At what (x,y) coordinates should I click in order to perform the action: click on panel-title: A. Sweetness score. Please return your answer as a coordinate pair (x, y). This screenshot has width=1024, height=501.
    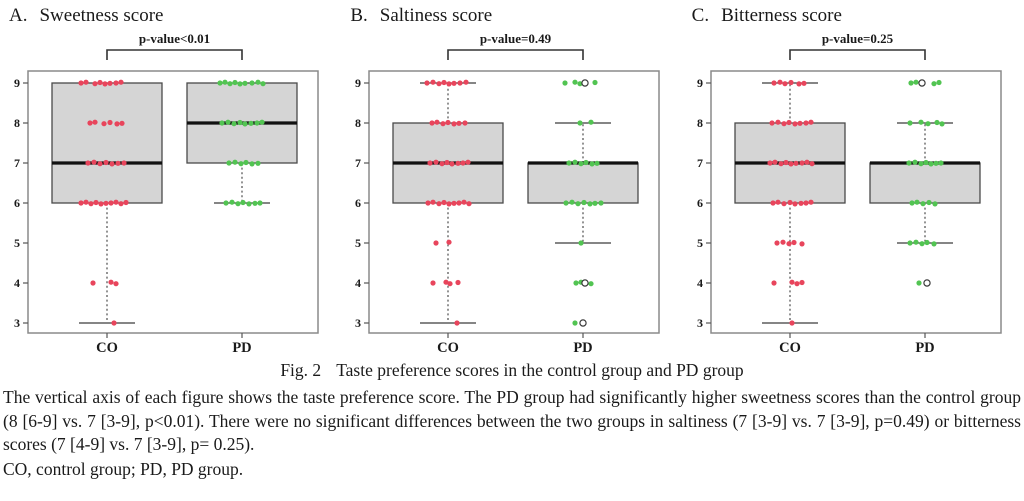
    Looking at the image, I should click on (170, 13).